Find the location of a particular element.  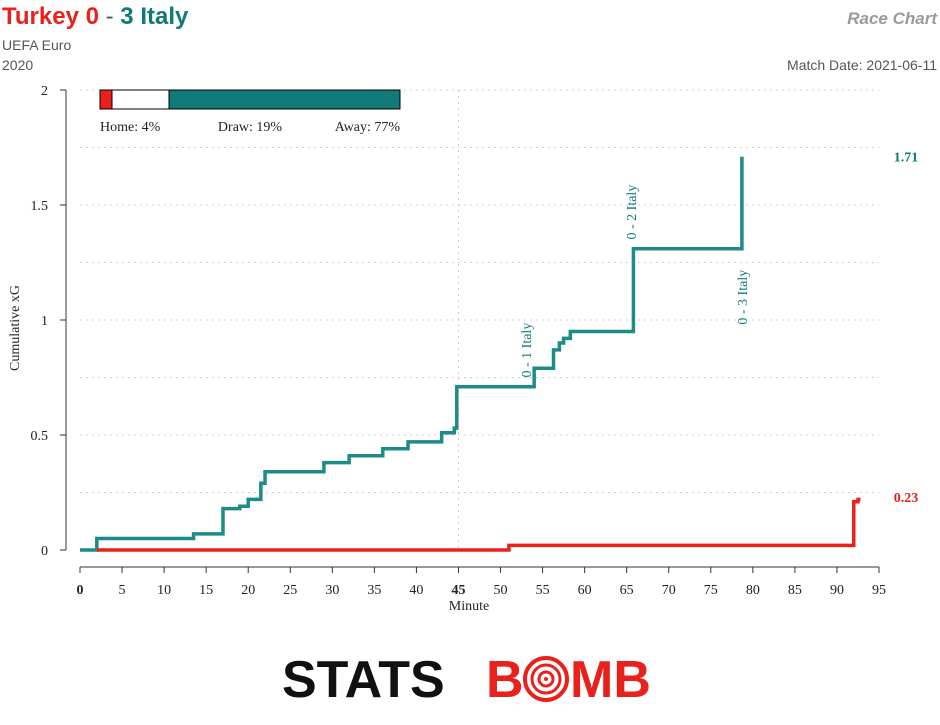

x-tick-label: 5 is located at coordinates (122, 590).